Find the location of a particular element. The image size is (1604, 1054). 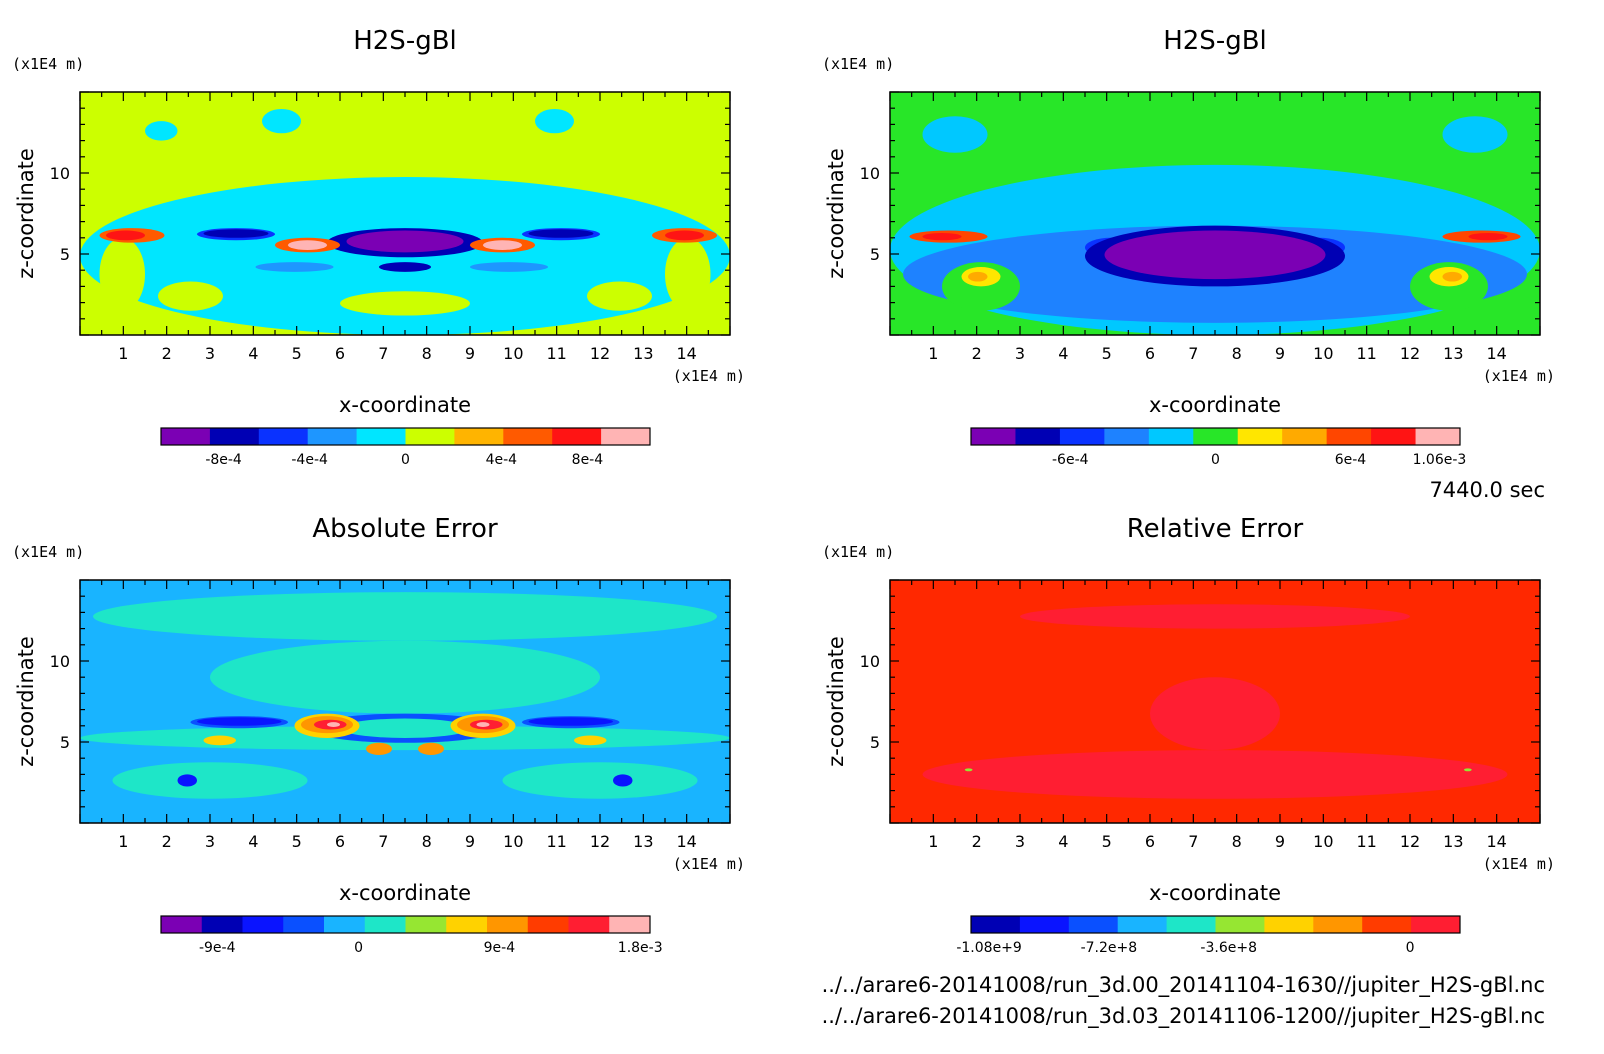

colorbar-tick-label: -6e-4 is located at coordinates (1070, 460).